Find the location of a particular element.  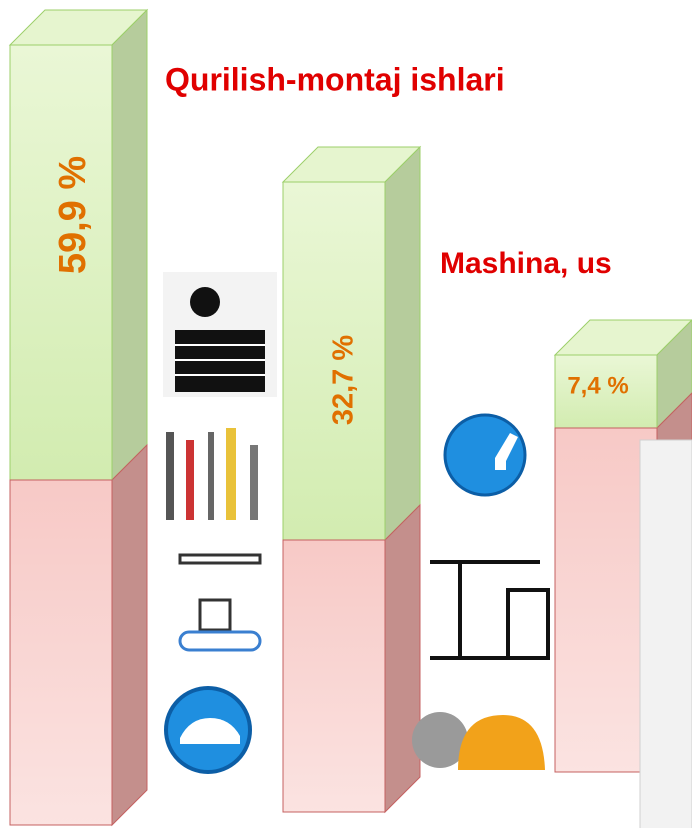

car-icon is located at coordinates (208, 730).